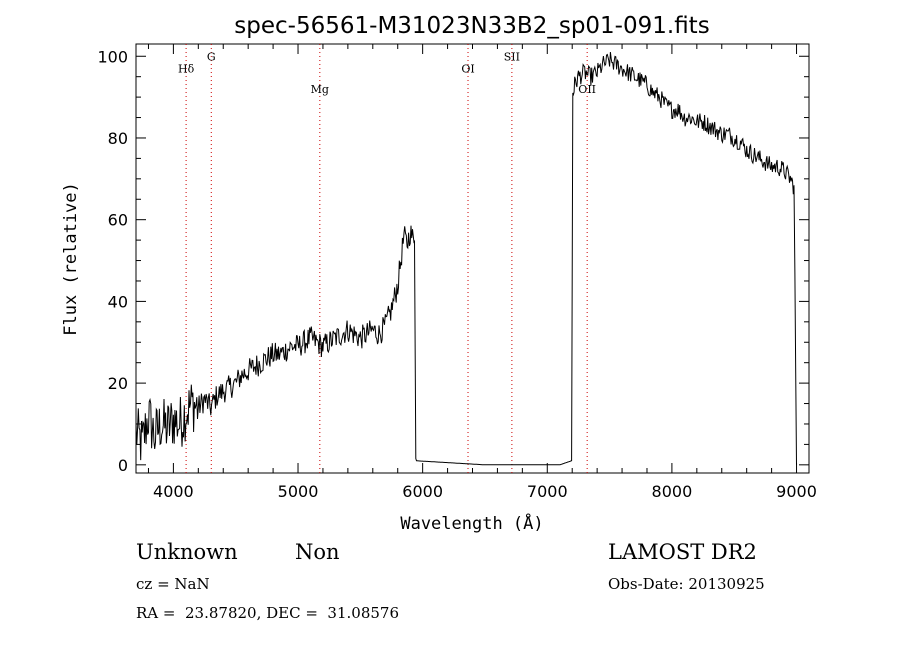 This screenshot has width=900, height=650. Describe the element at coordinates (118, 383) in the screenshot. I see `y-tick-label: 20` at that location.